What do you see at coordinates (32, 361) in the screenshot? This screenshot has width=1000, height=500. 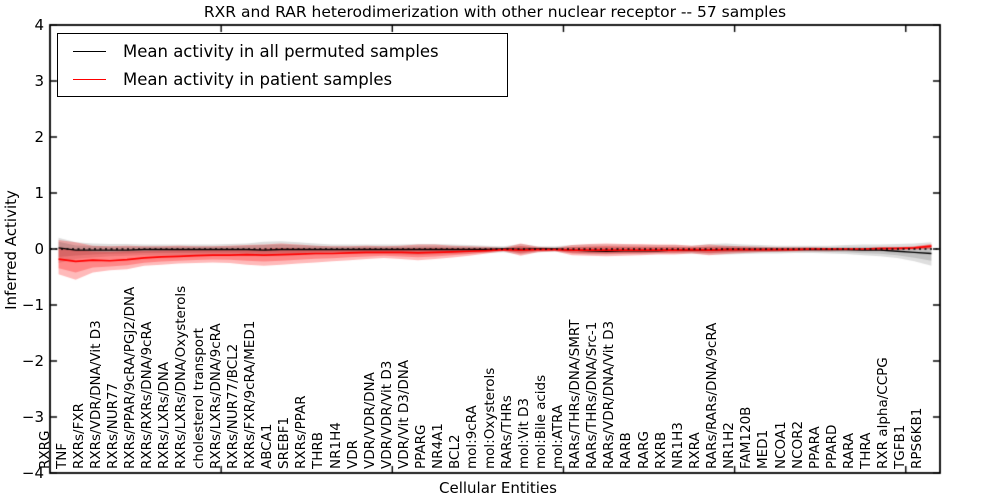 I see `y-tick-label: −2` at bounding box center [32, 361].